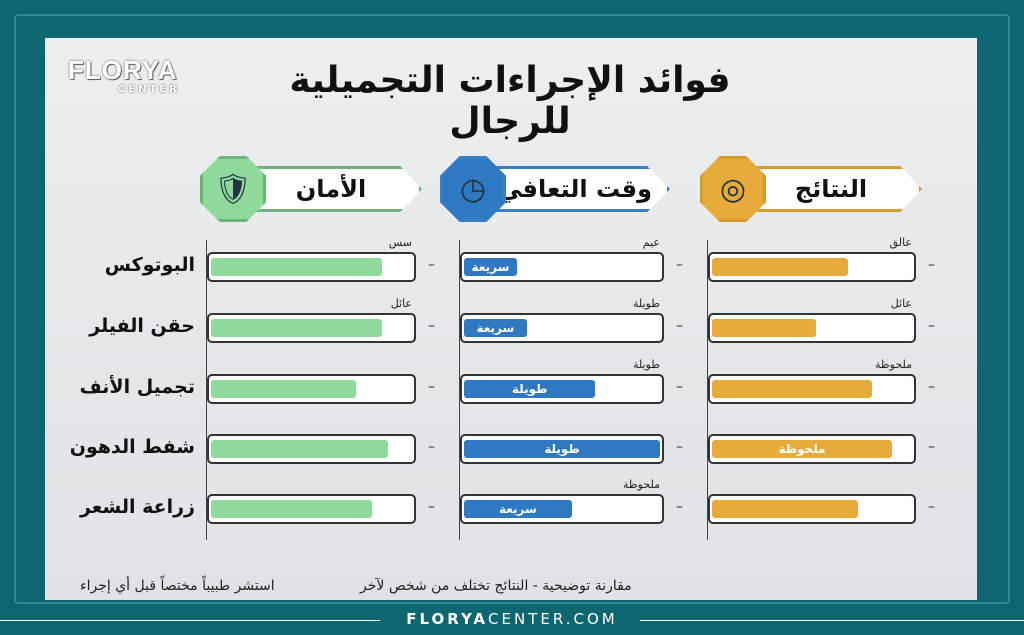  Describe the element at coordinates (575, 189) in the screenshot. I see `column-title: وقت التعافي` at that location.